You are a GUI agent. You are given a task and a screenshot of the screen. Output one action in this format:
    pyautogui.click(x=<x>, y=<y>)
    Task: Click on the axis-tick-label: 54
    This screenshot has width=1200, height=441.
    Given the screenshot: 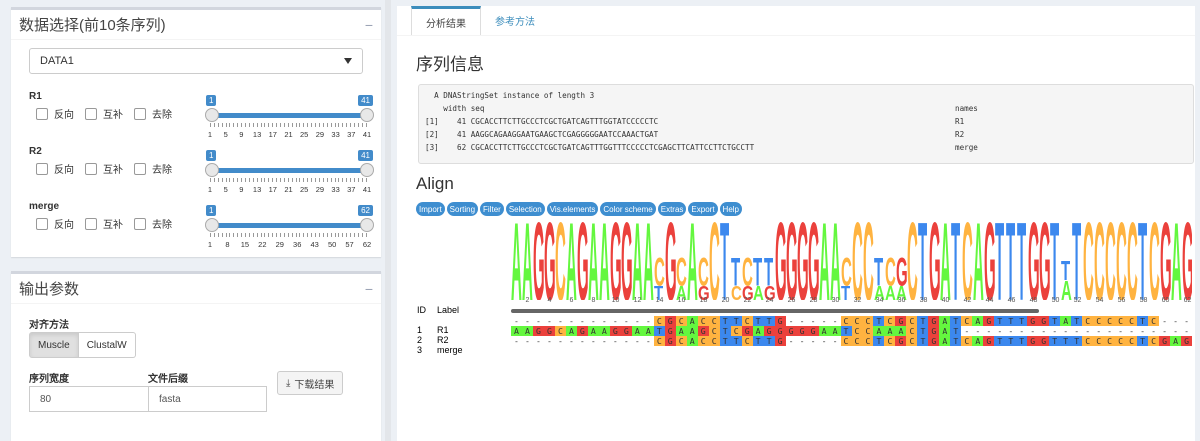 What is the action you would take?
    pyautogui.click(x=1099, y=300)
    